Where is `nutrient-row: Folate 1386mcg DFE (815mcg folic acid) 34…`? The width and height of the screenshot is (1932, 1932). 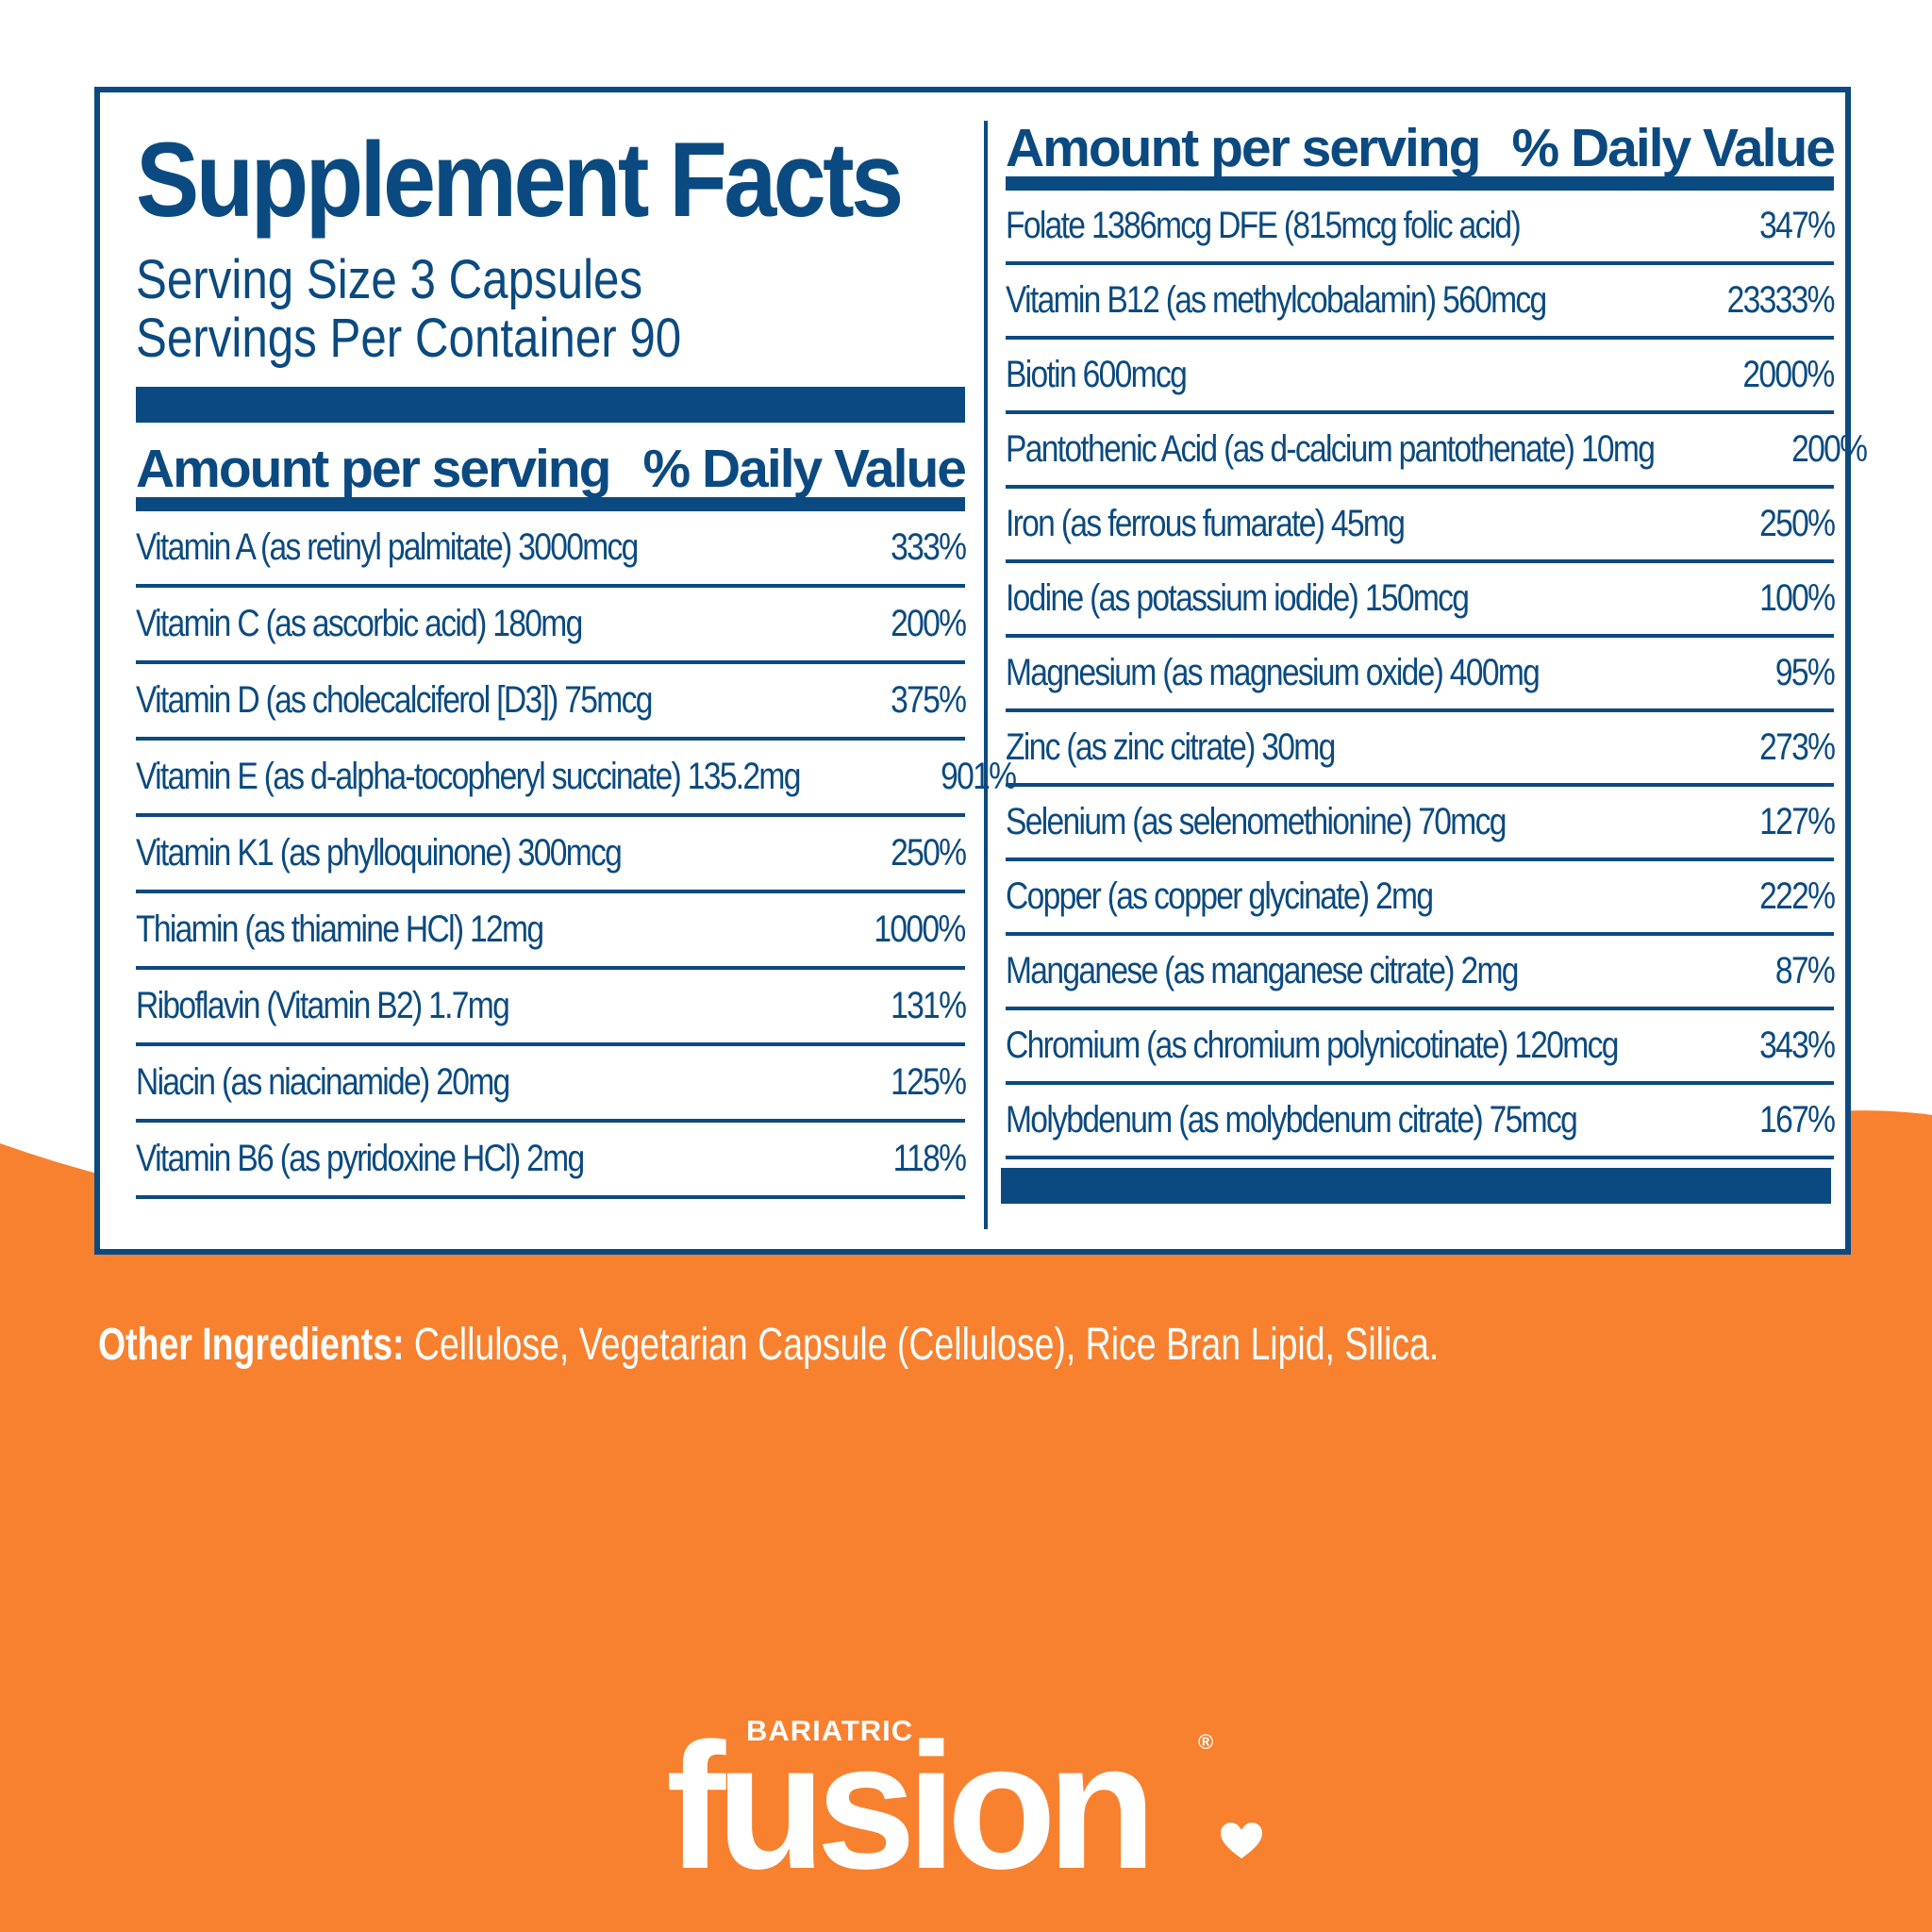 nutrient-row: Folate 1386mcg DFE (815mcg folic acid) 34… is located at coordinates (1421, 228).